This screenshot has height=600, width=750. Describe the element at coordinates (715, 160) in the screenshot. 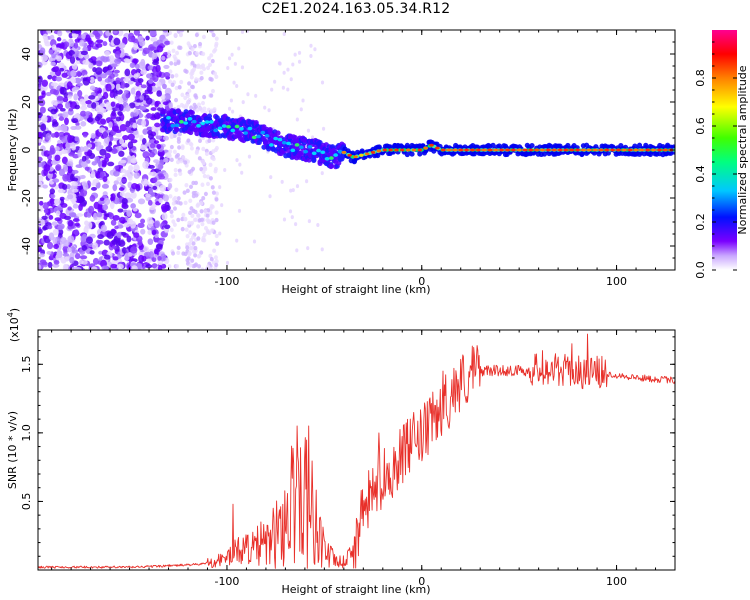

I see `colorbar-ticks: 0.0 0.2 0.4 0.6 0.8` at that location.